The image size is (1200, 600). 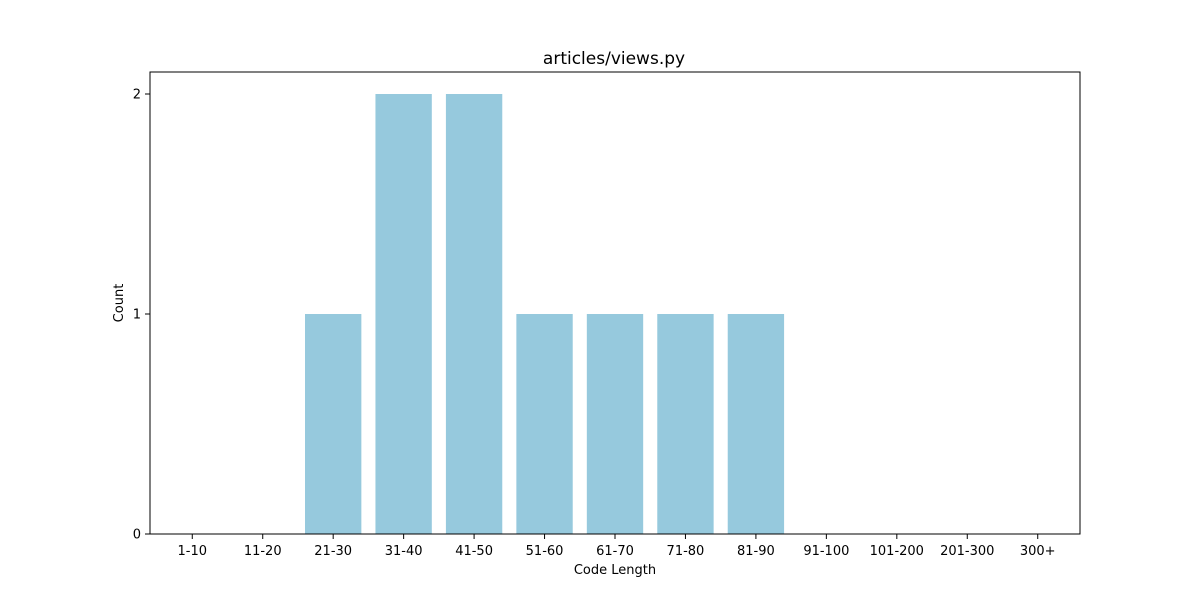 What do you see at coordinates (474, 551) in the screenshot?
I see `x-tick-label: 41-50` at bounding box center [474, 551].